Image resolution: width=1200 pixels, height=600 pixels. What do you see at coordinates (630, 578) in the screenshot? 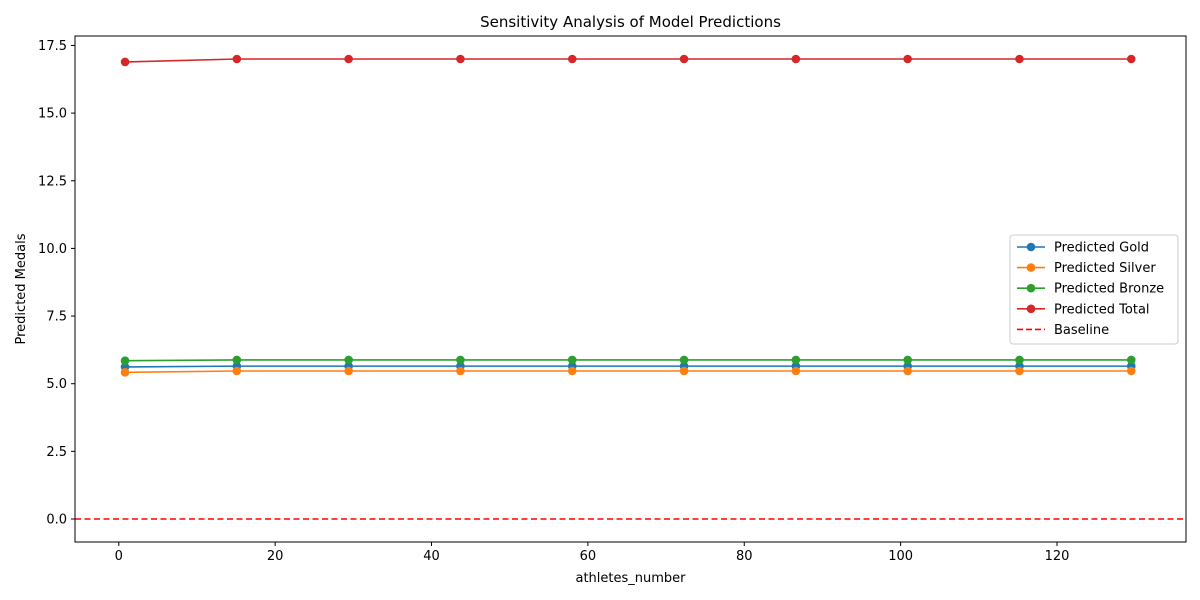
I see `x-axis-label: athletes_number` at bounding box center [630, 578].